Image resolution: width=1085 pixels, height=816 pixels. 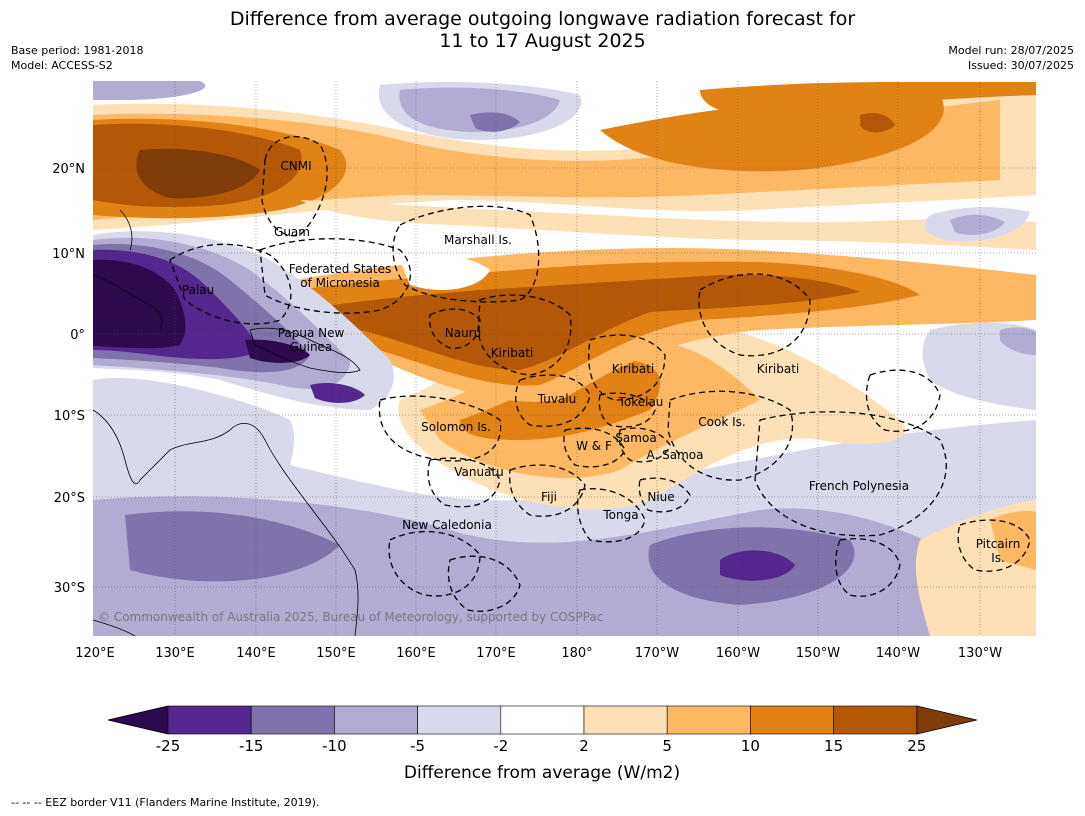 What do you see at coordinates (478, 240) in the screenshot?
I see `place-marshall: Marshall Is.` at bounding box center [478, 240].